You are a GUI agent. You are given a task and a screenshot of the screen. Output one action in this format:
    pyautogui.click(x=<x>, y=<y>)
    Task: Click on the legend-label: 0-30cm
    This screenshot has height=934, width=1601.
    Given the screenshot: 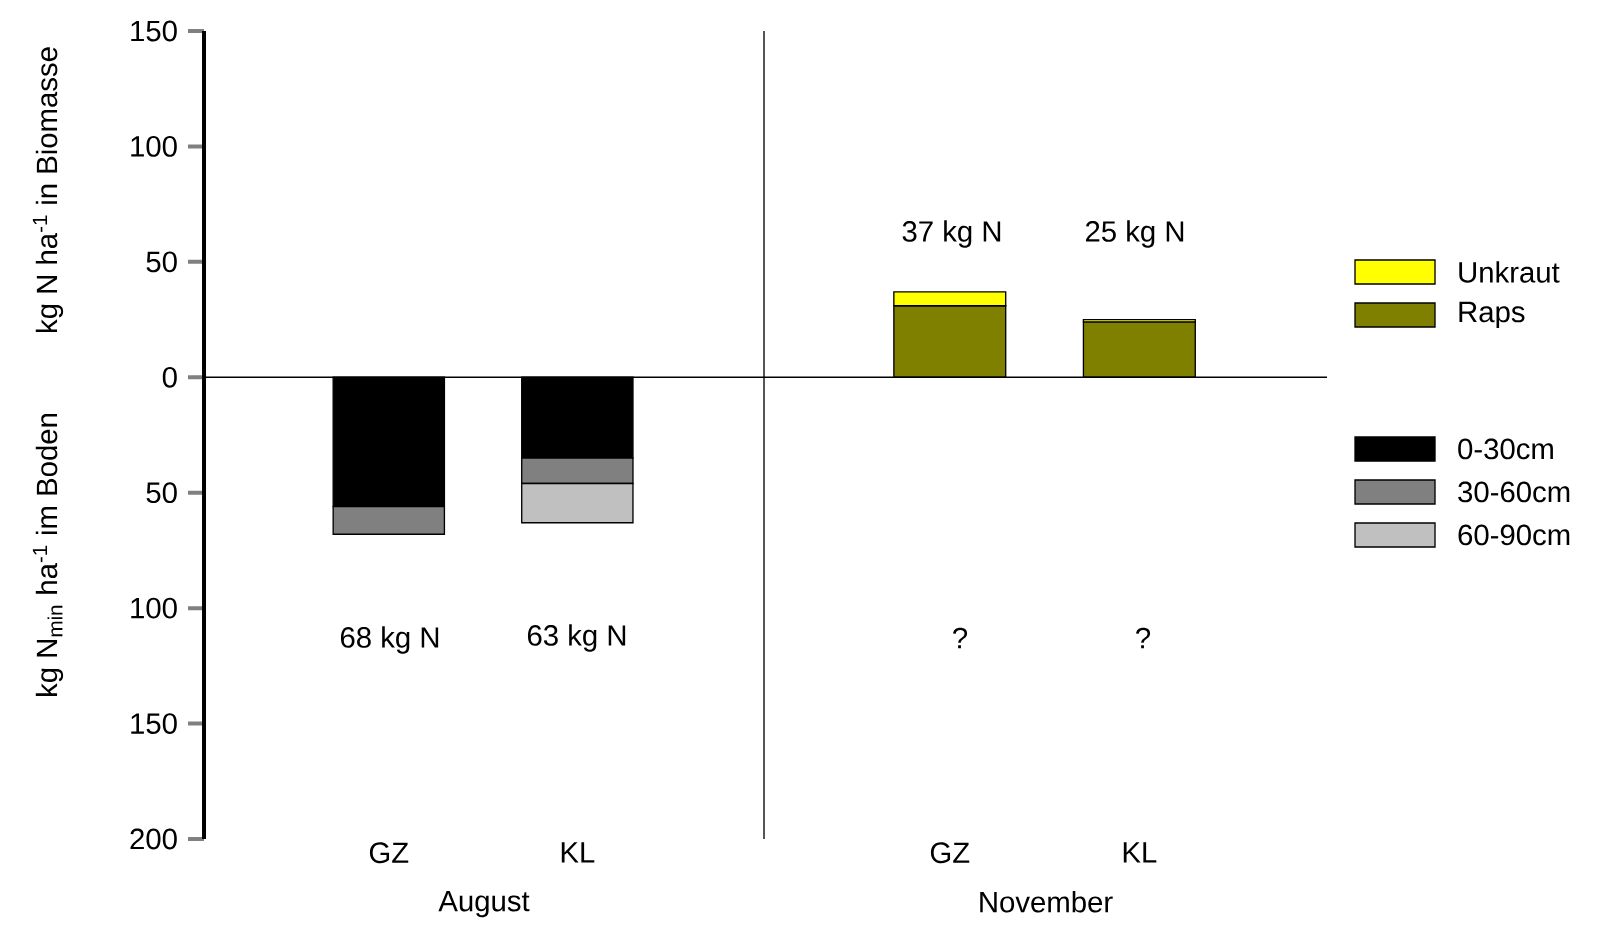 What is the action you would take?
    pyautogui.click(x=1505, y=449)
    